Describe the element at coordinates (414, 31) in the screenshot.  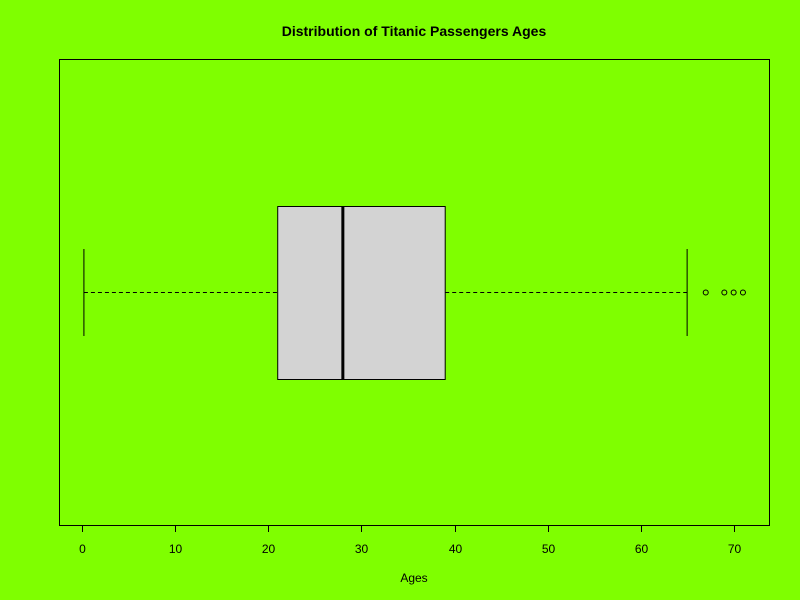
I see `chart-title: Distribution of Titanic Passengers Ages` at that location.